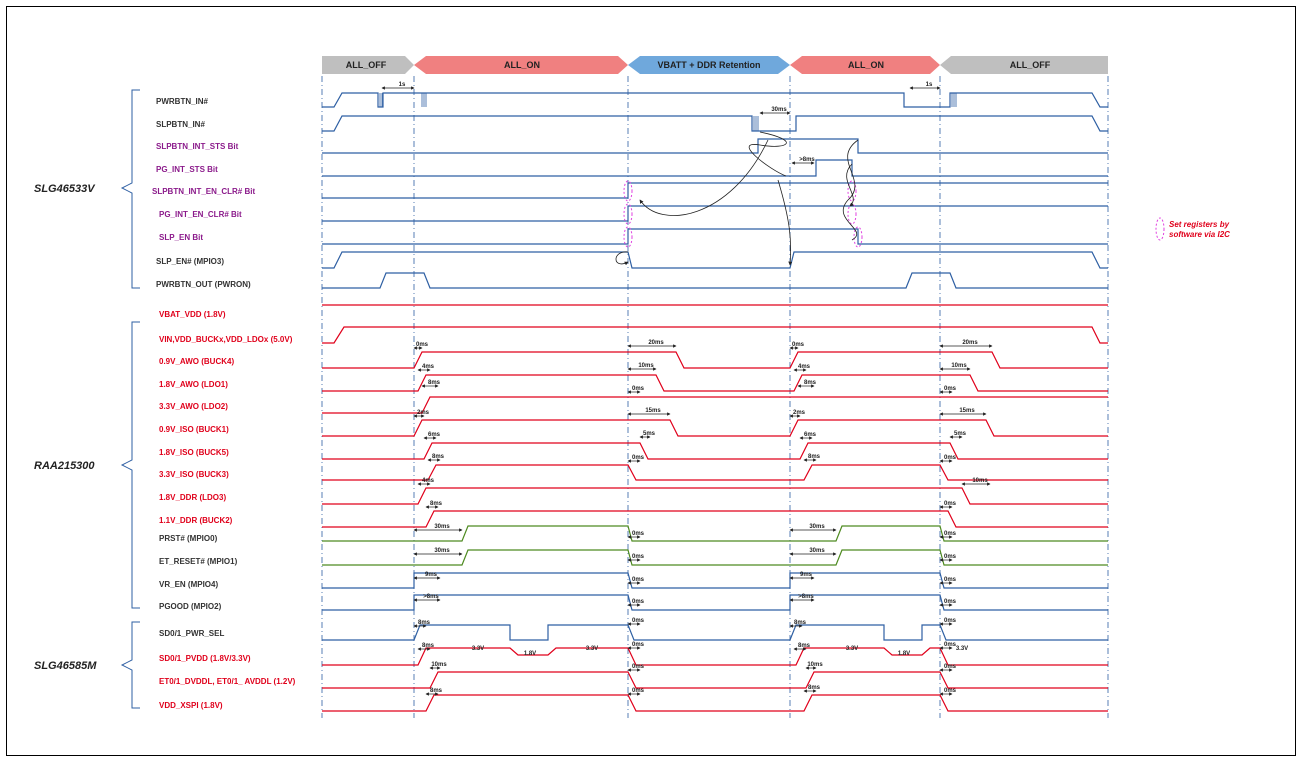  What do you see at coordinates (799, 413) in the screenshot?
I see `timing-label-18: 2ms` at bounding box center [799, 413].